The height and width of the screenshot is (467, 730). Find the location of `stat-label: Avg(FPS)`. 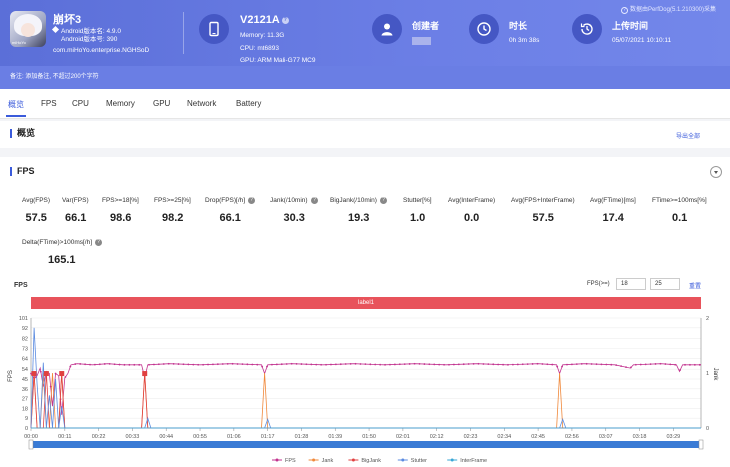

stat-label: Avg(FPS) is located at coordinates (36, 200).